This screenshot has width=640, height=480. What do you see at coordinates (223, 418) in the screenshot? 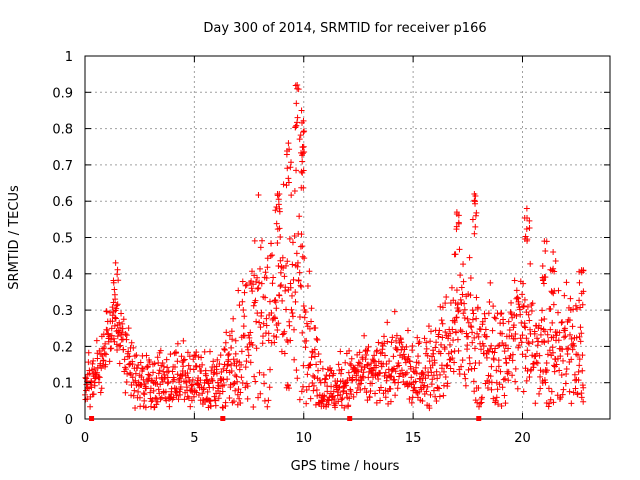
I see `baseline-mark` at bounding box center [223, 418].